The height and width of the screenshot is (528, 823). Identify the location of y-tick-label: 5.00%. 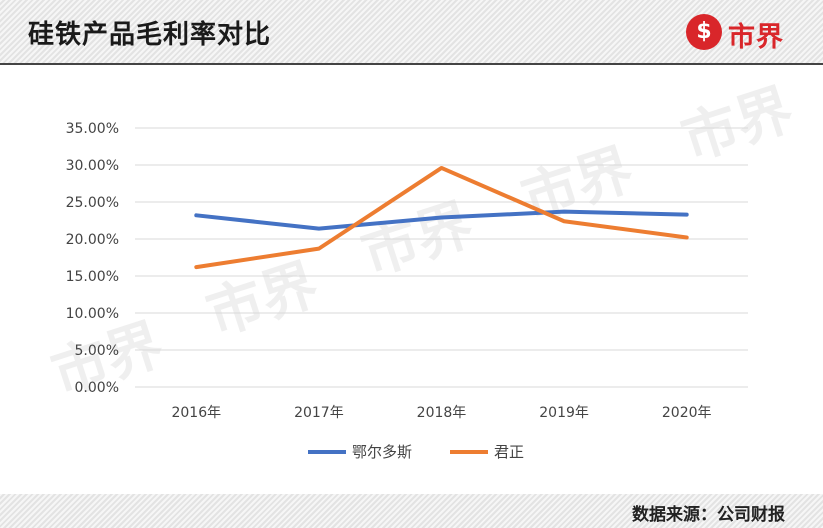
(97, 351).